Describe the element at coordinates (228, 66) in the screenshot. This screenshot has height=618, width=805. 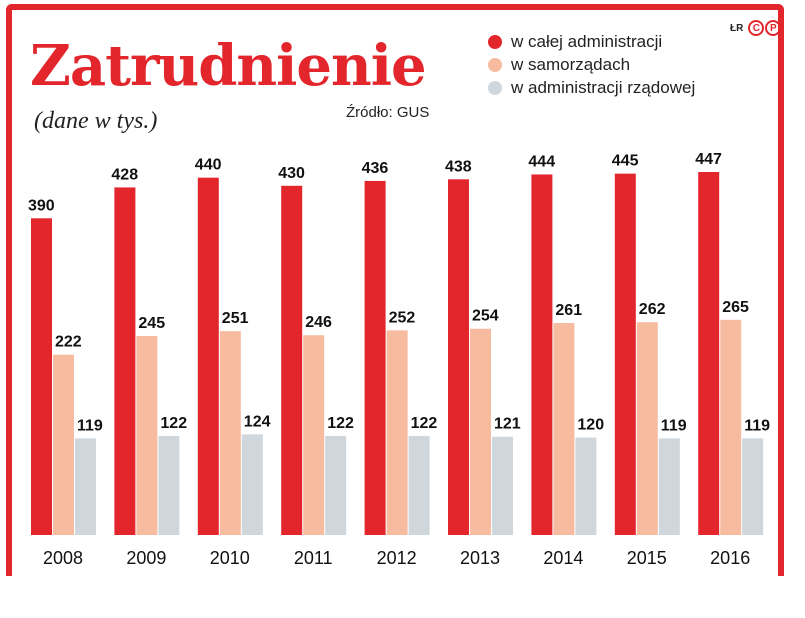
I see `chart-title: Zatrudnienie` at that location.